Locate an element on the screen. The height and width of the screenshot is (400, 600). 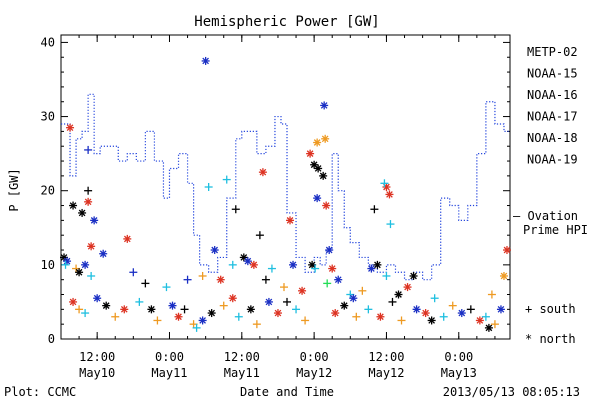
legend-entry-noaa-15: NOAA-15 is located at coordinates (552, 74).